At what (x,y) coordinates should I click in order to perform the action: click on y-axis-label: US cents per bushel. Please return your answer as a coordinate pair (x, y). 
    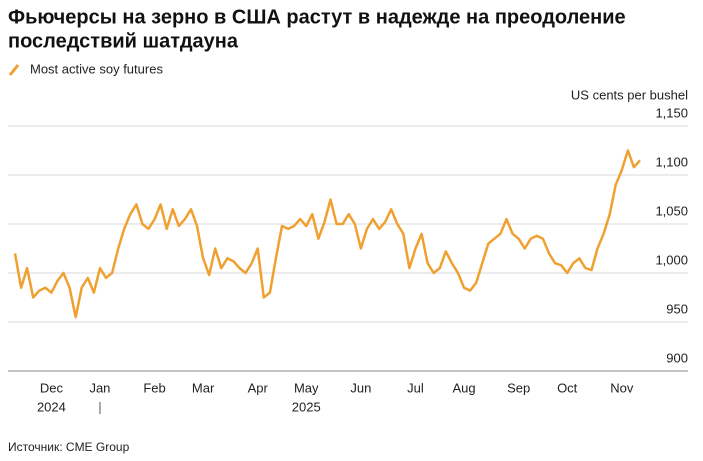
    Looking at the image, I should click on (629, 94).